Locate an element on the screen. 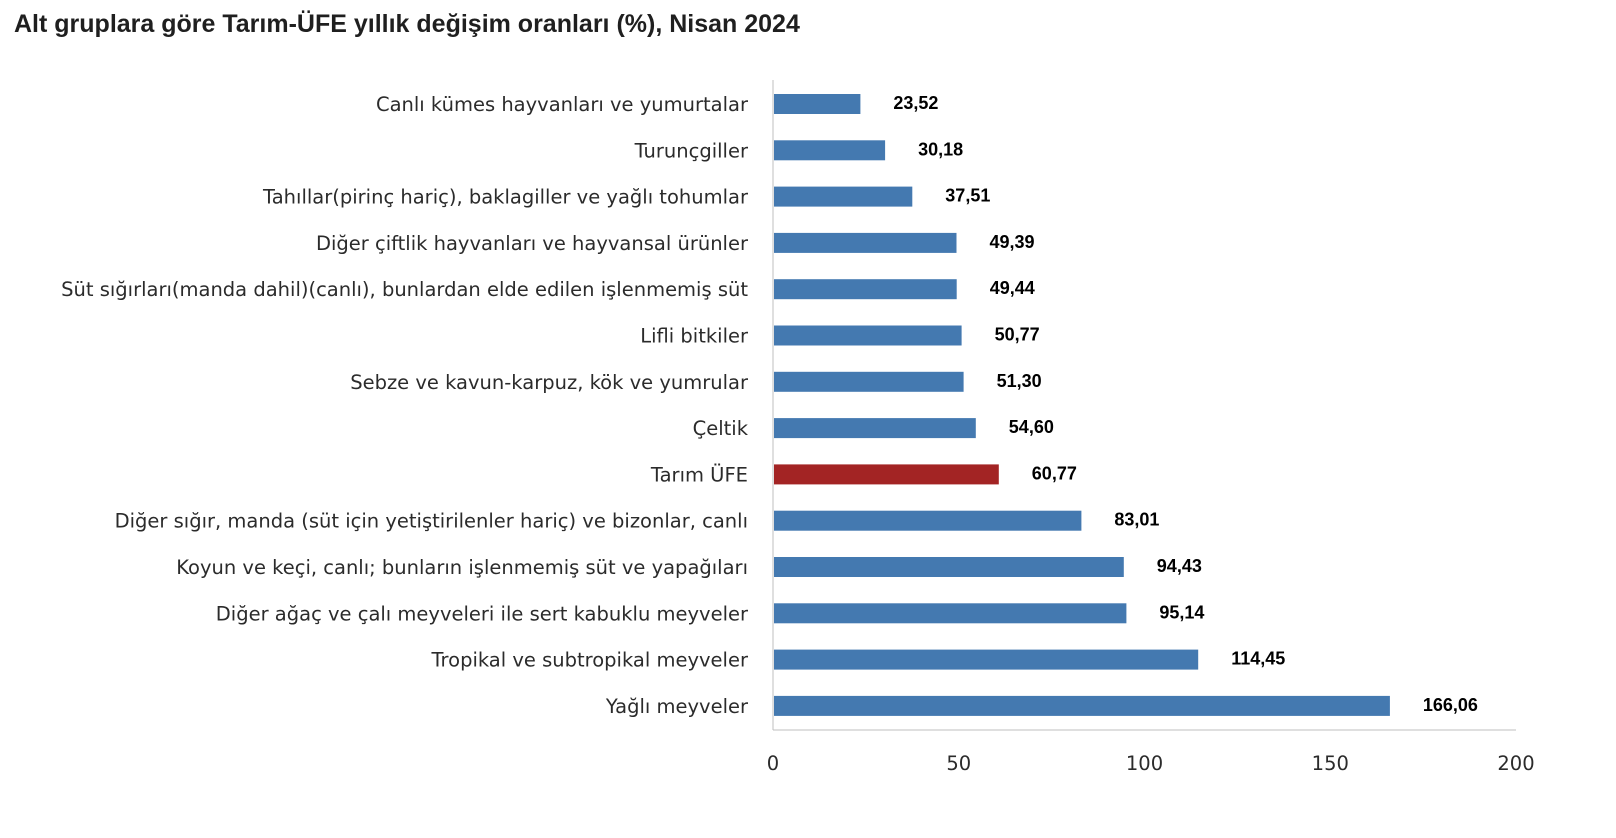  data-label: 94,43 is located at coordinates (1179, 566).